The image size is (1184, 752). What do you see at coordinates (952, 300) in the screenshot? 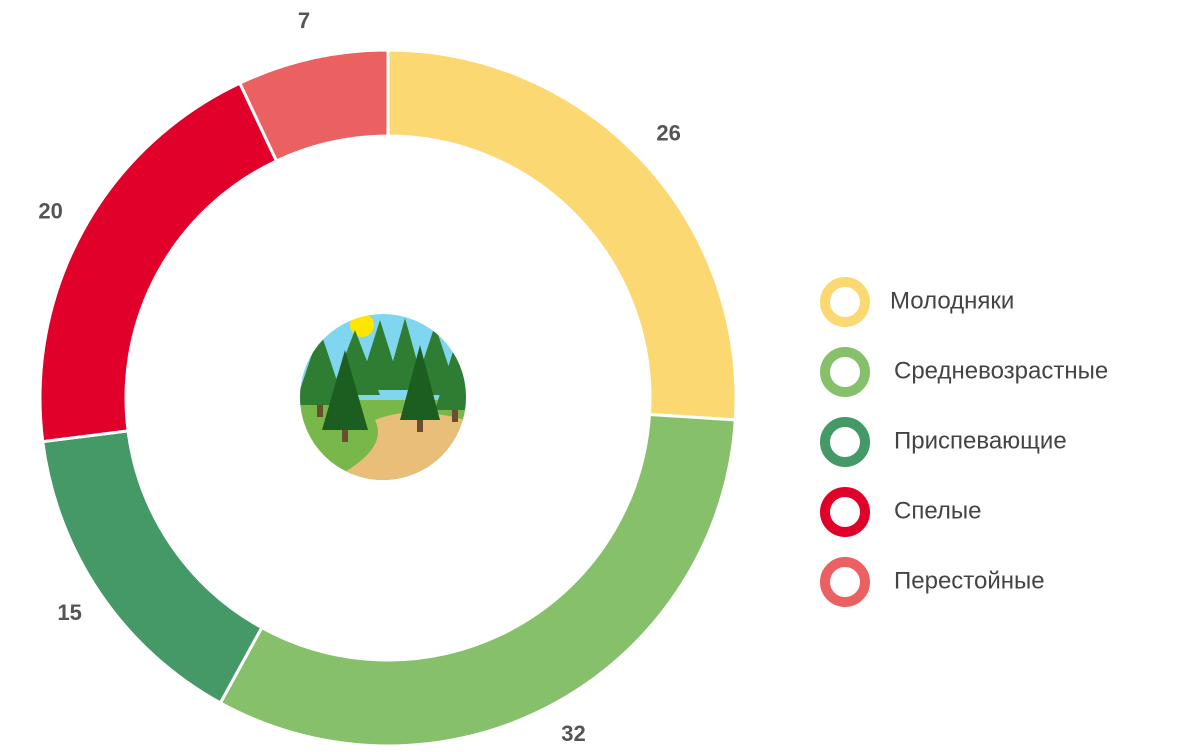
I see `legend-label: Молодняки` at bounding box center [952, 300].